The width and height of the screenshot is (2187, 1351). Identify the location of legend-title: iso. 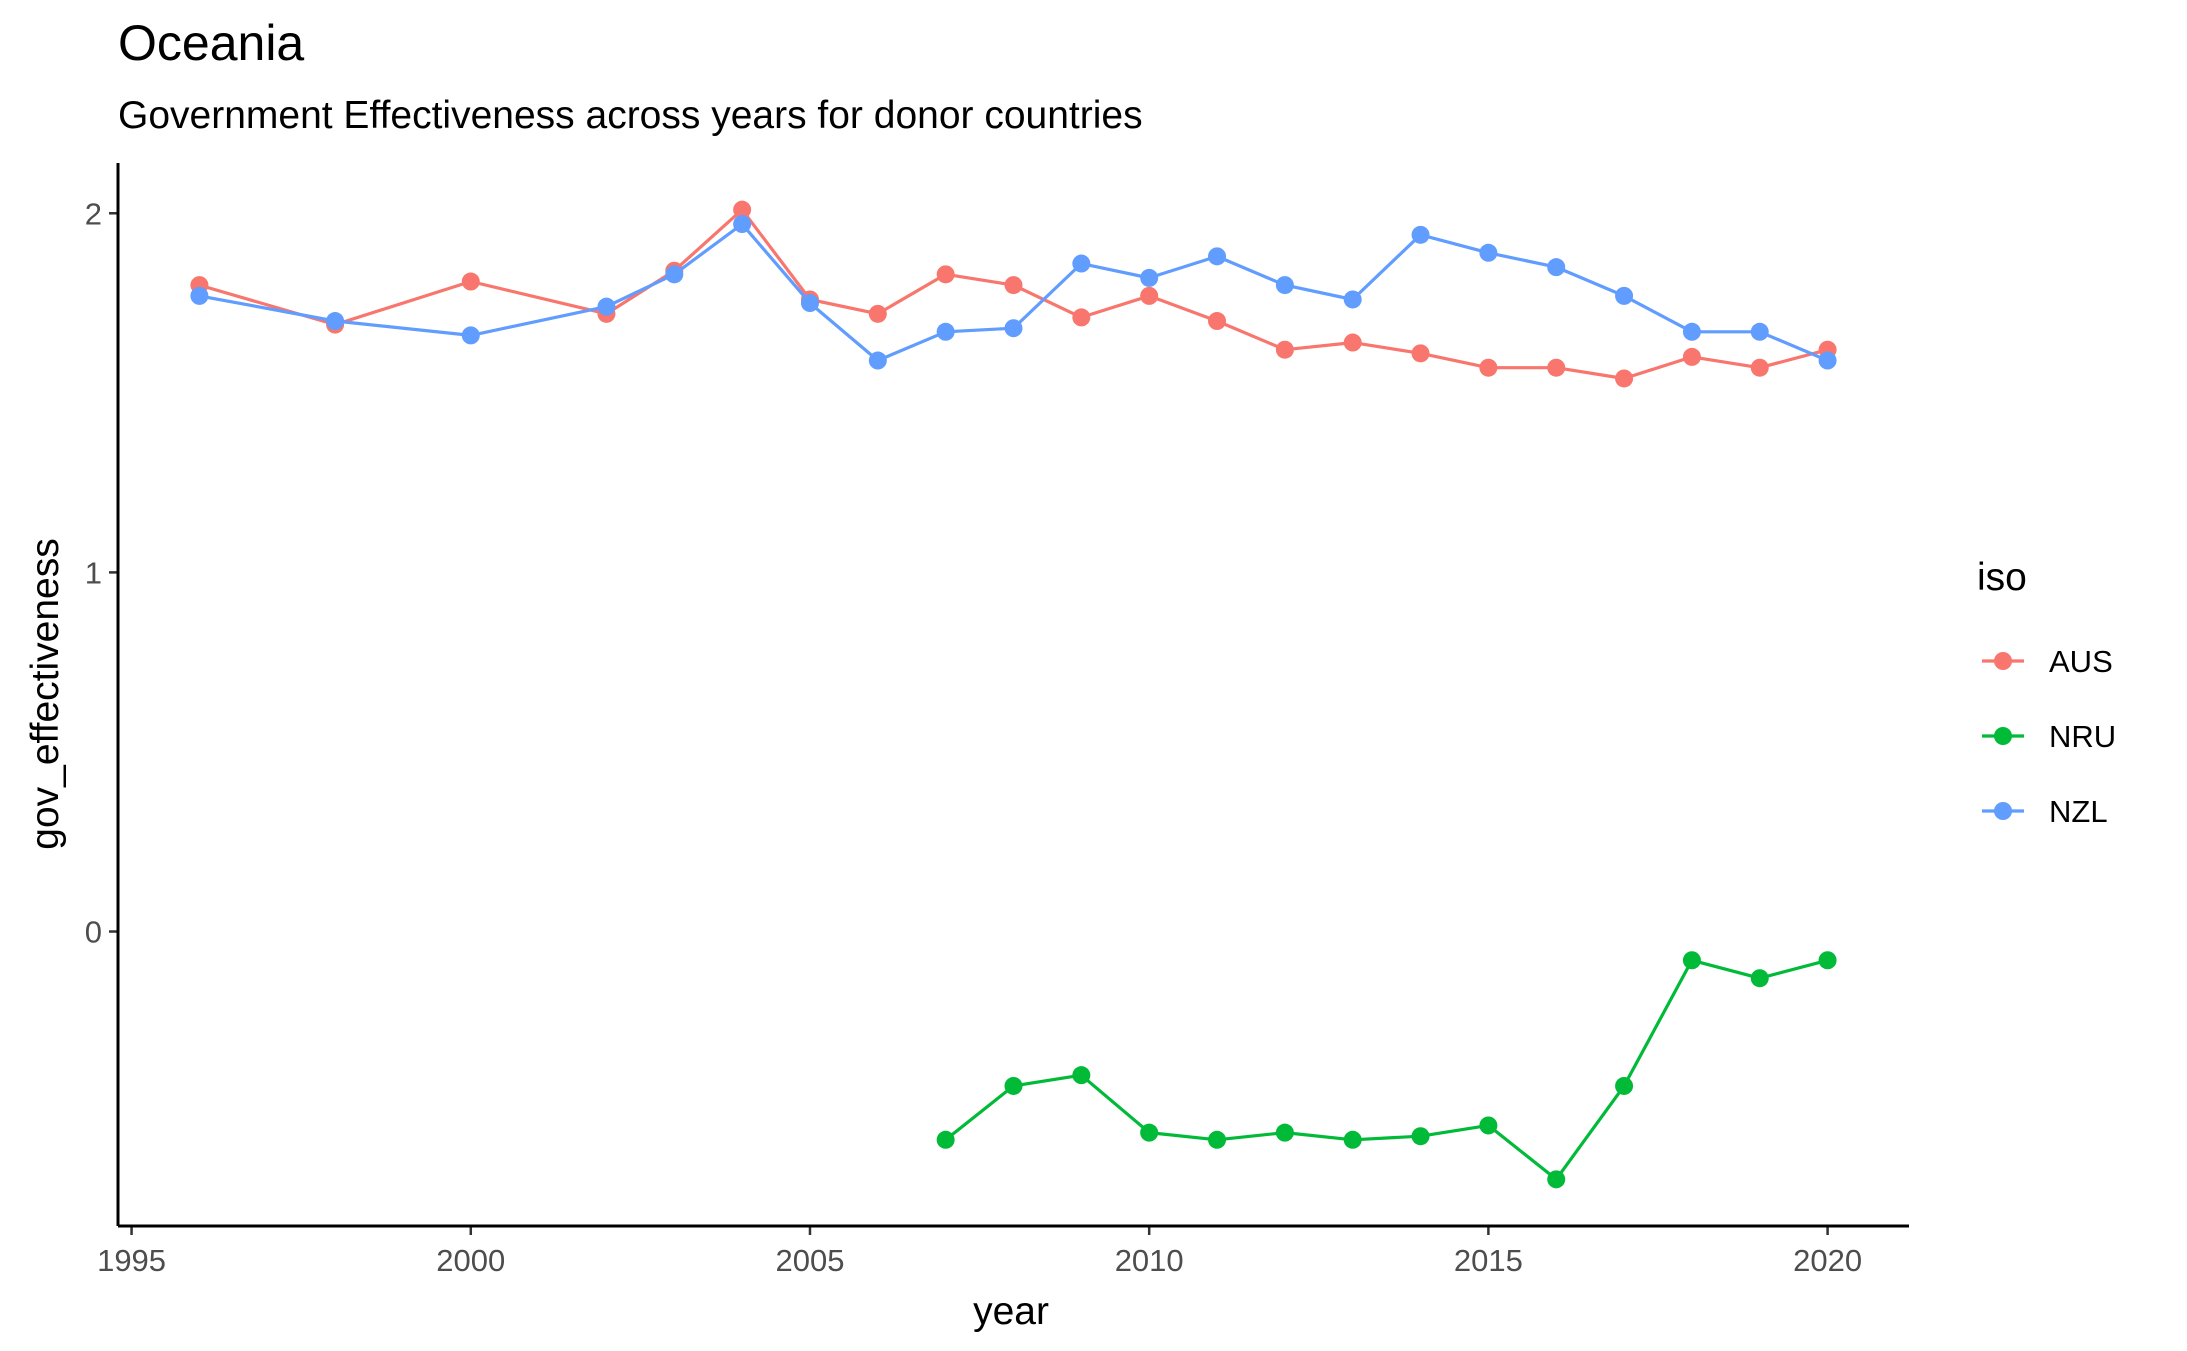
(2002, 577).